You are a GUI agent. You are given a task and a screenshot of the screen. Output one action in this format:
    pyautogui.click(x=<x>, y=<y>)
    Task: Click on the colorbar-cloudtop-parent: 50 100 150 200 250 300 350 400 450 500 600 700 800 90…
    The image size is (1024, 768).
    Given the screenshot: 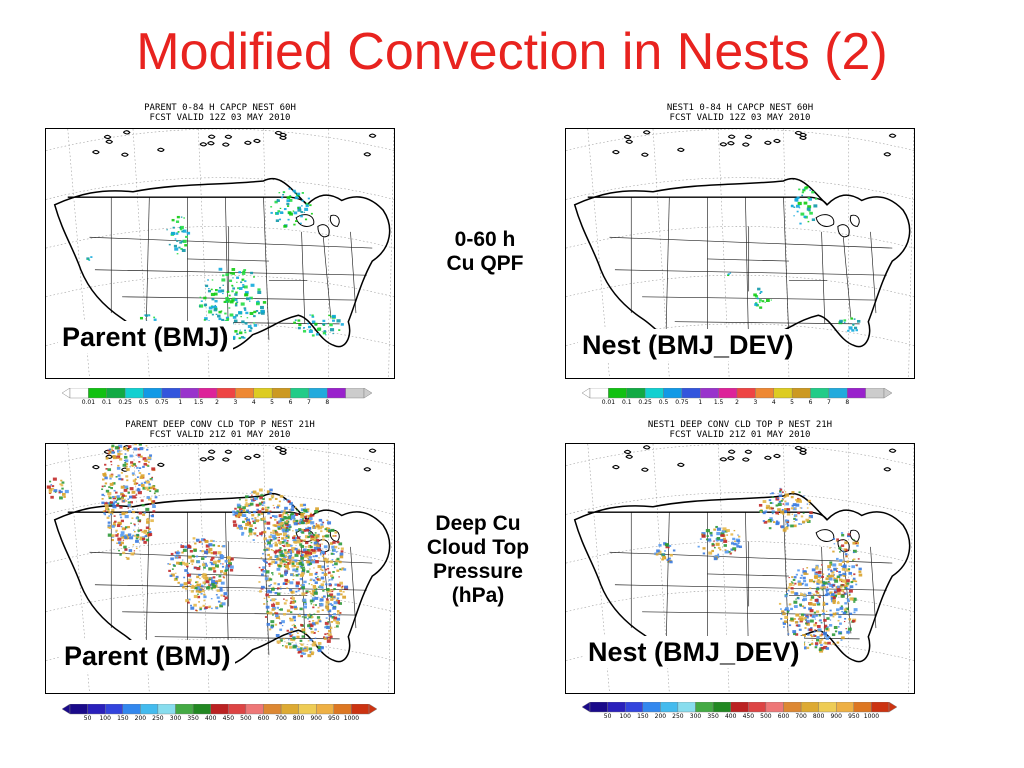 What is the action you would take?
    pyautogui.click(x=219, y=717)
    